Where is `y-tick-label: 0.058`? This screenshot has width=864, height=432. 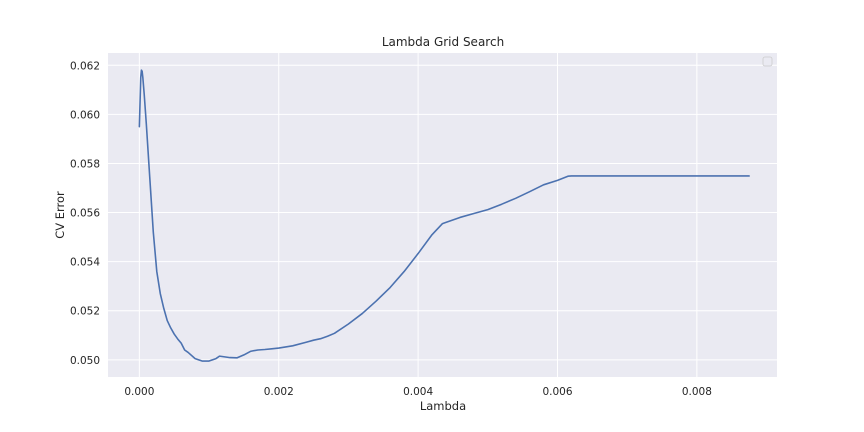 y-tick-label: 0.058 is located at coordinates (85, 164).